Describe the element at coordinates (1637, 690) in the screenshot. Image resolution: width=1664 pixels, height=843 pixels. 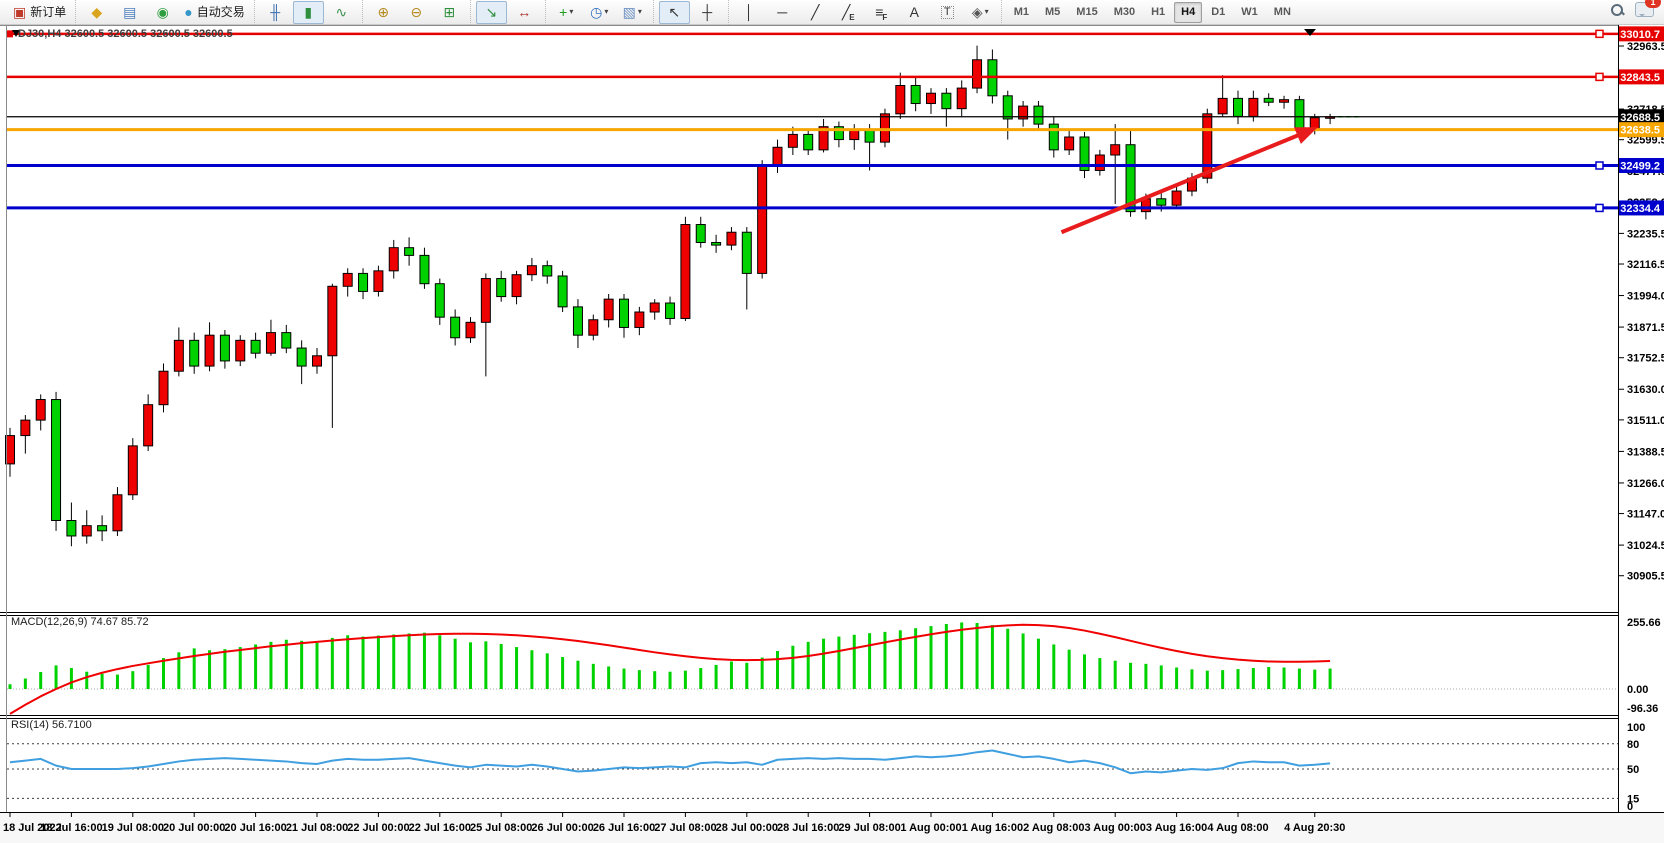
I see `macd-zero-label: 0.00` at that location.